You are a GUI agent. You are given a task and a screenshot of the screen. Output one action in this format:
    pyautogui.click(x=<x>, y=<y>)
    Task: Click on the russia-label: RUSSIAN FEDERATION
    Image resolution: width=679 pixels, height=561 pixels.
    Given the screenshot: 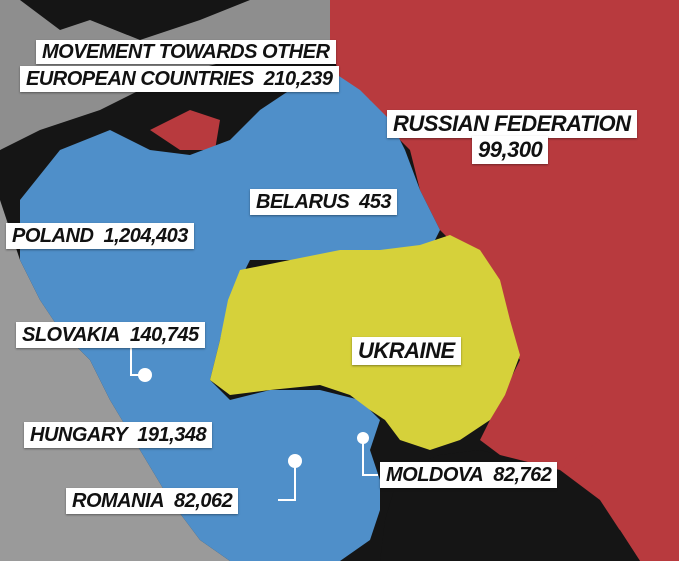 What is the action you would take?
    pyautogui.click(x=512, y=124)
    